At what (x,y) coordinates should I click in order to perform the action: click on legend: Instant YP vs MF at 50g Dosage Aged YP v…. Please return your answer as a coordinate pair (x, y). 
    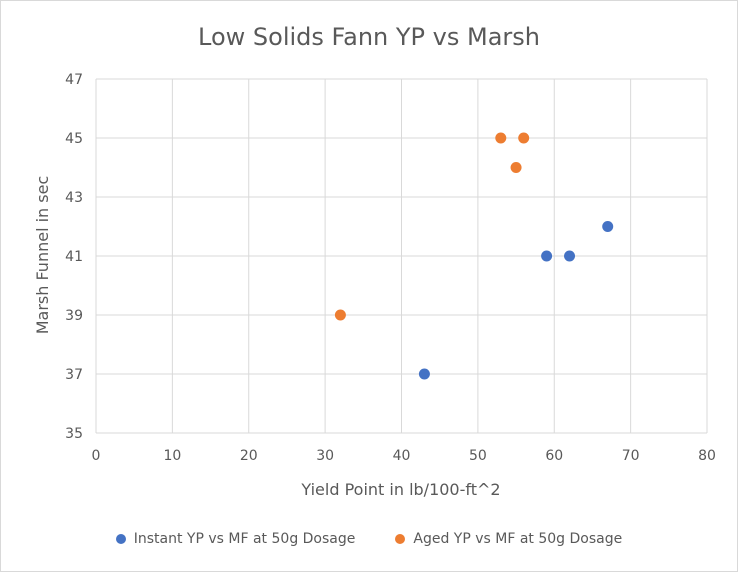
    Looking at the image, I should click on (369, 539).